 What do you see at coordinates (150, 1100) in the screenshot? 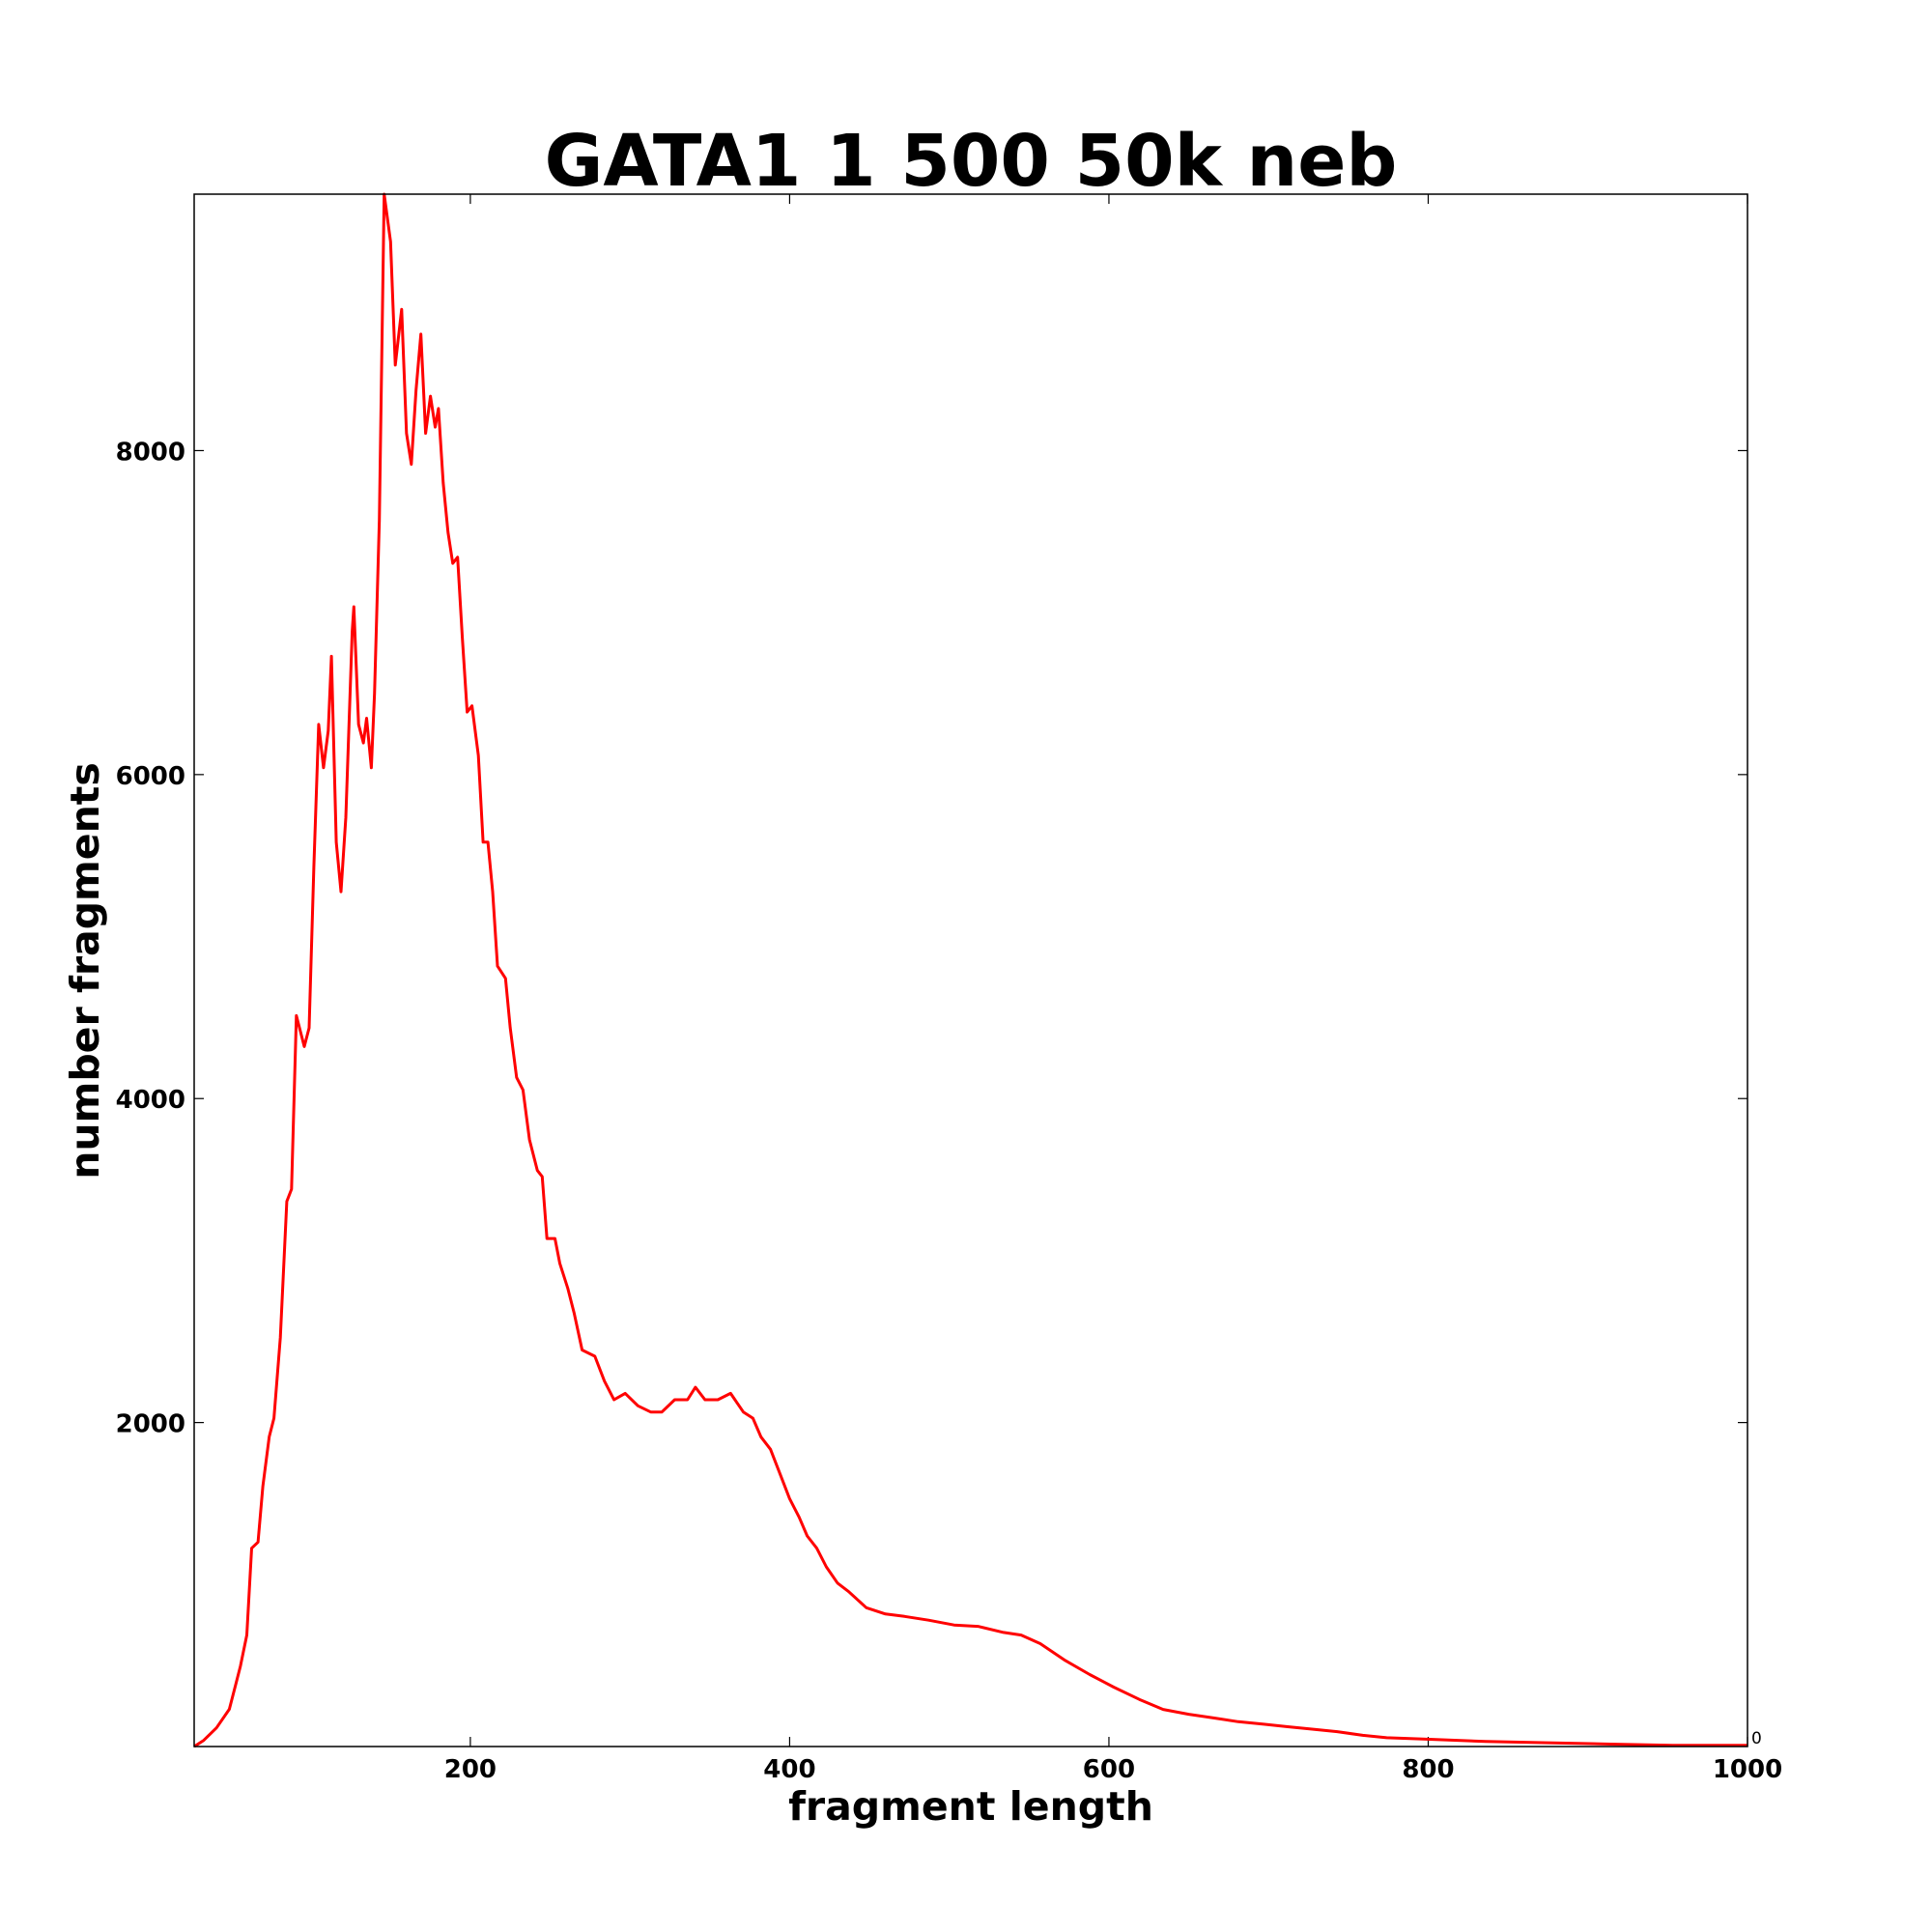
I see `y-tick-label: 4000` at bounding box center [150, 1100].